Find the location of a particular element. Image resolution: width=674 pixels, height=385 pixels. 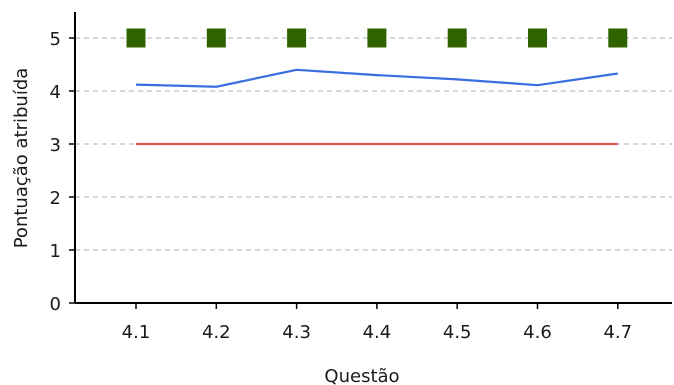

y-tick-label: 2 is located at coordinates (55, 198).